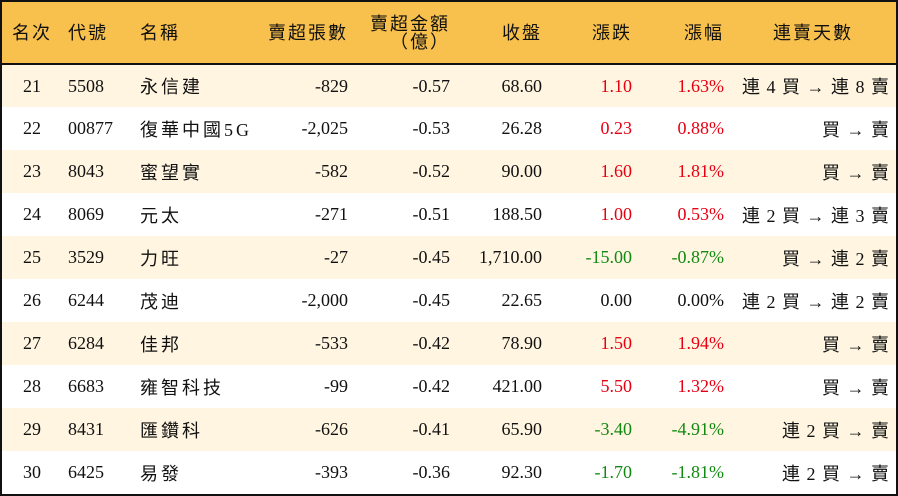  Describe the element at coordinates (431, 257) in the screenshot. I see `net-sell-amount-cell: -0.45` at that location.